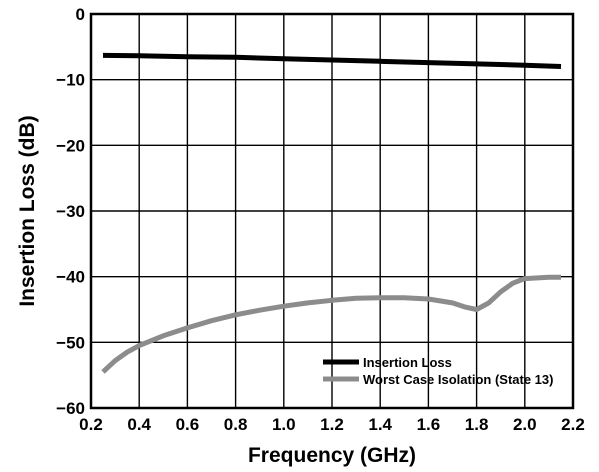 The height and width of the screenshot is (472, 599). Describe the element at coordinates (429, 424) in the screenshot. I see `x-tick-label: 1.6` at that location.